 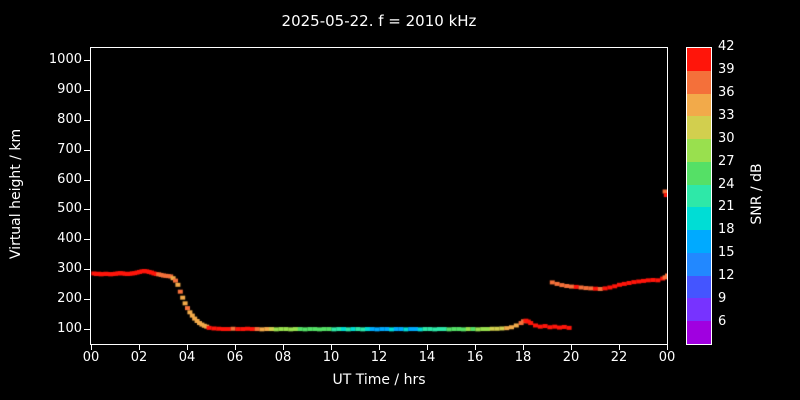 What do you see at coordinates (726, 115) in the screenshot?
I see `colorbar-tick-label: 33` at bounding box center [726, 115].